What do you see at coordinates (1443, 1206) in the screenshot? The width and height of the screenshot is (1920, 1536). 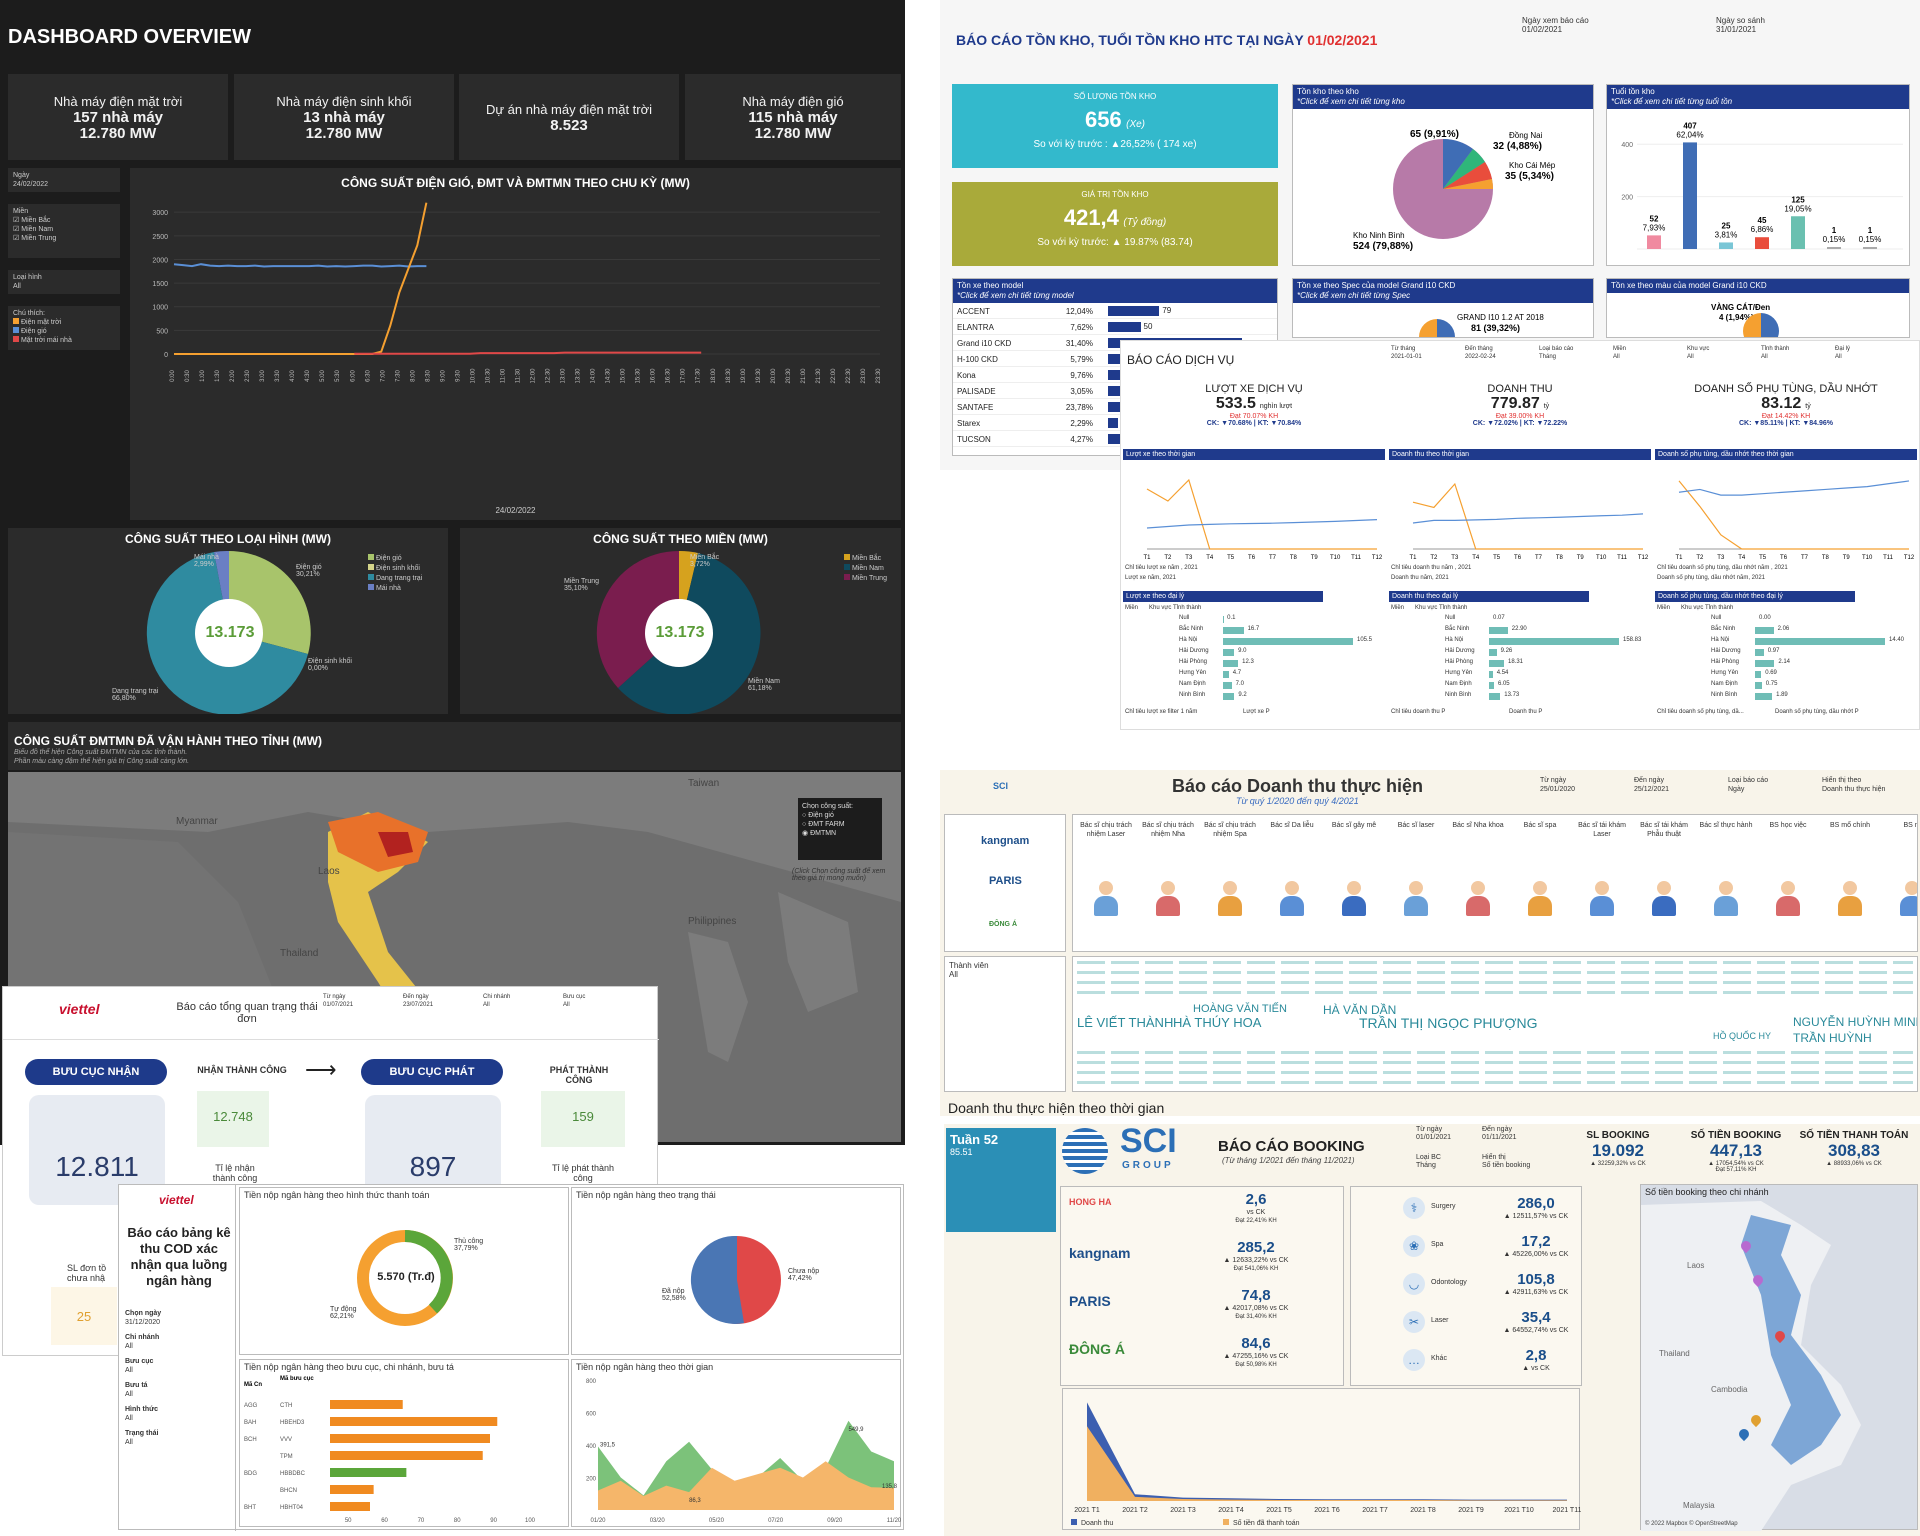 I see `service-name: Surgery` at bounding box center [1443, 1206].